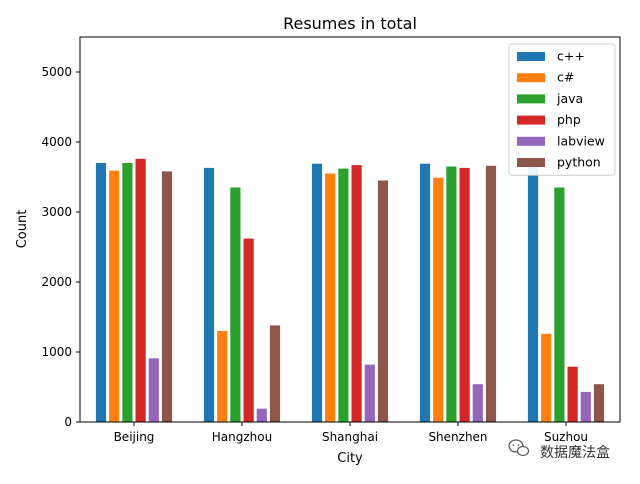 This screenshot has width=640, height=484. Describe the element at coordinates (350, 458) in the screenshot. I see `x-axis-label: City` at that location.